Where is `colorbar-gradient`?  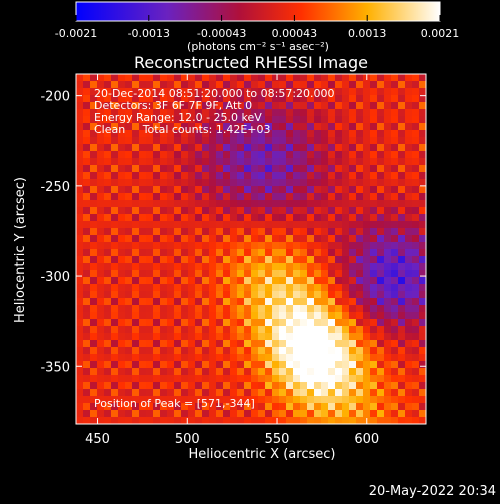 colorbar-gradient is located at coordinates (258, 11).